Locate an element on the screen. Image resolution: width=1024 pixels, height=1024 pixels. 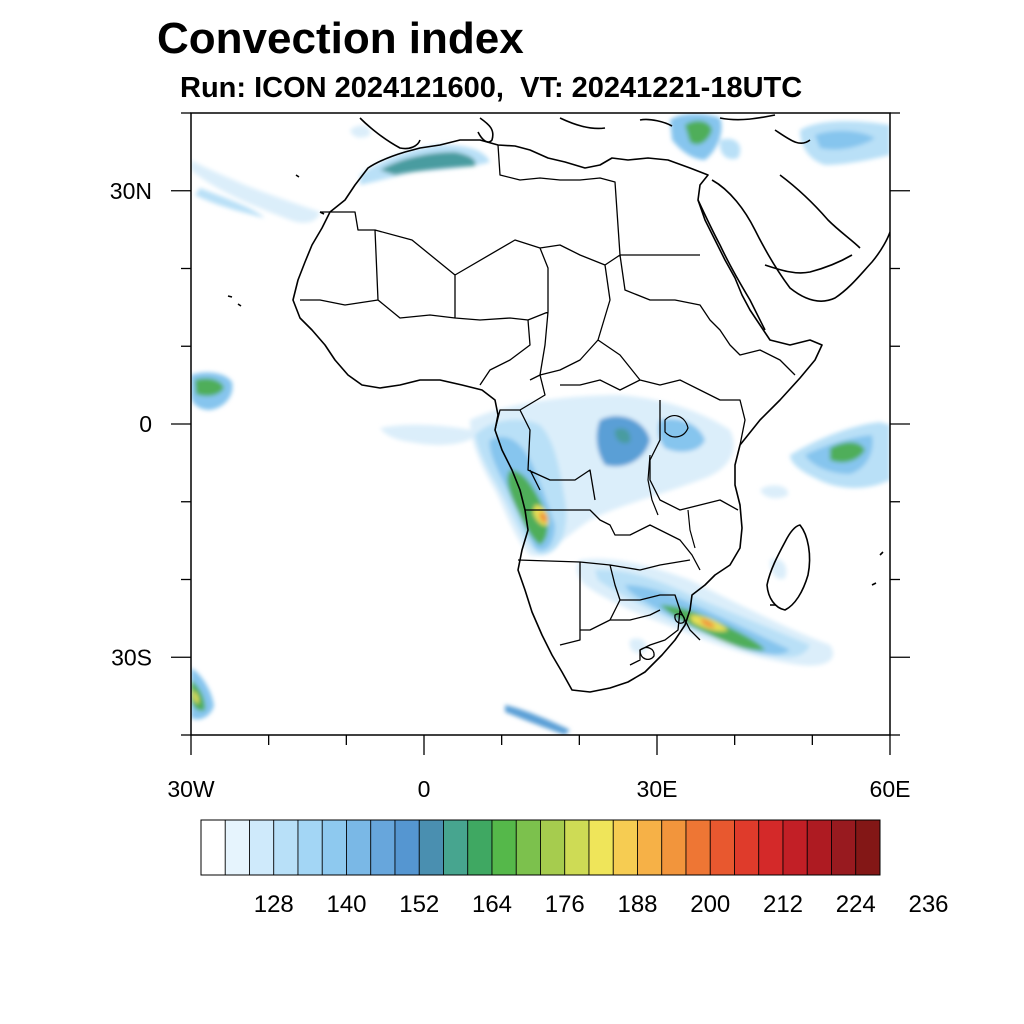
convection-area-south-band is located at coordinates (537, 720).